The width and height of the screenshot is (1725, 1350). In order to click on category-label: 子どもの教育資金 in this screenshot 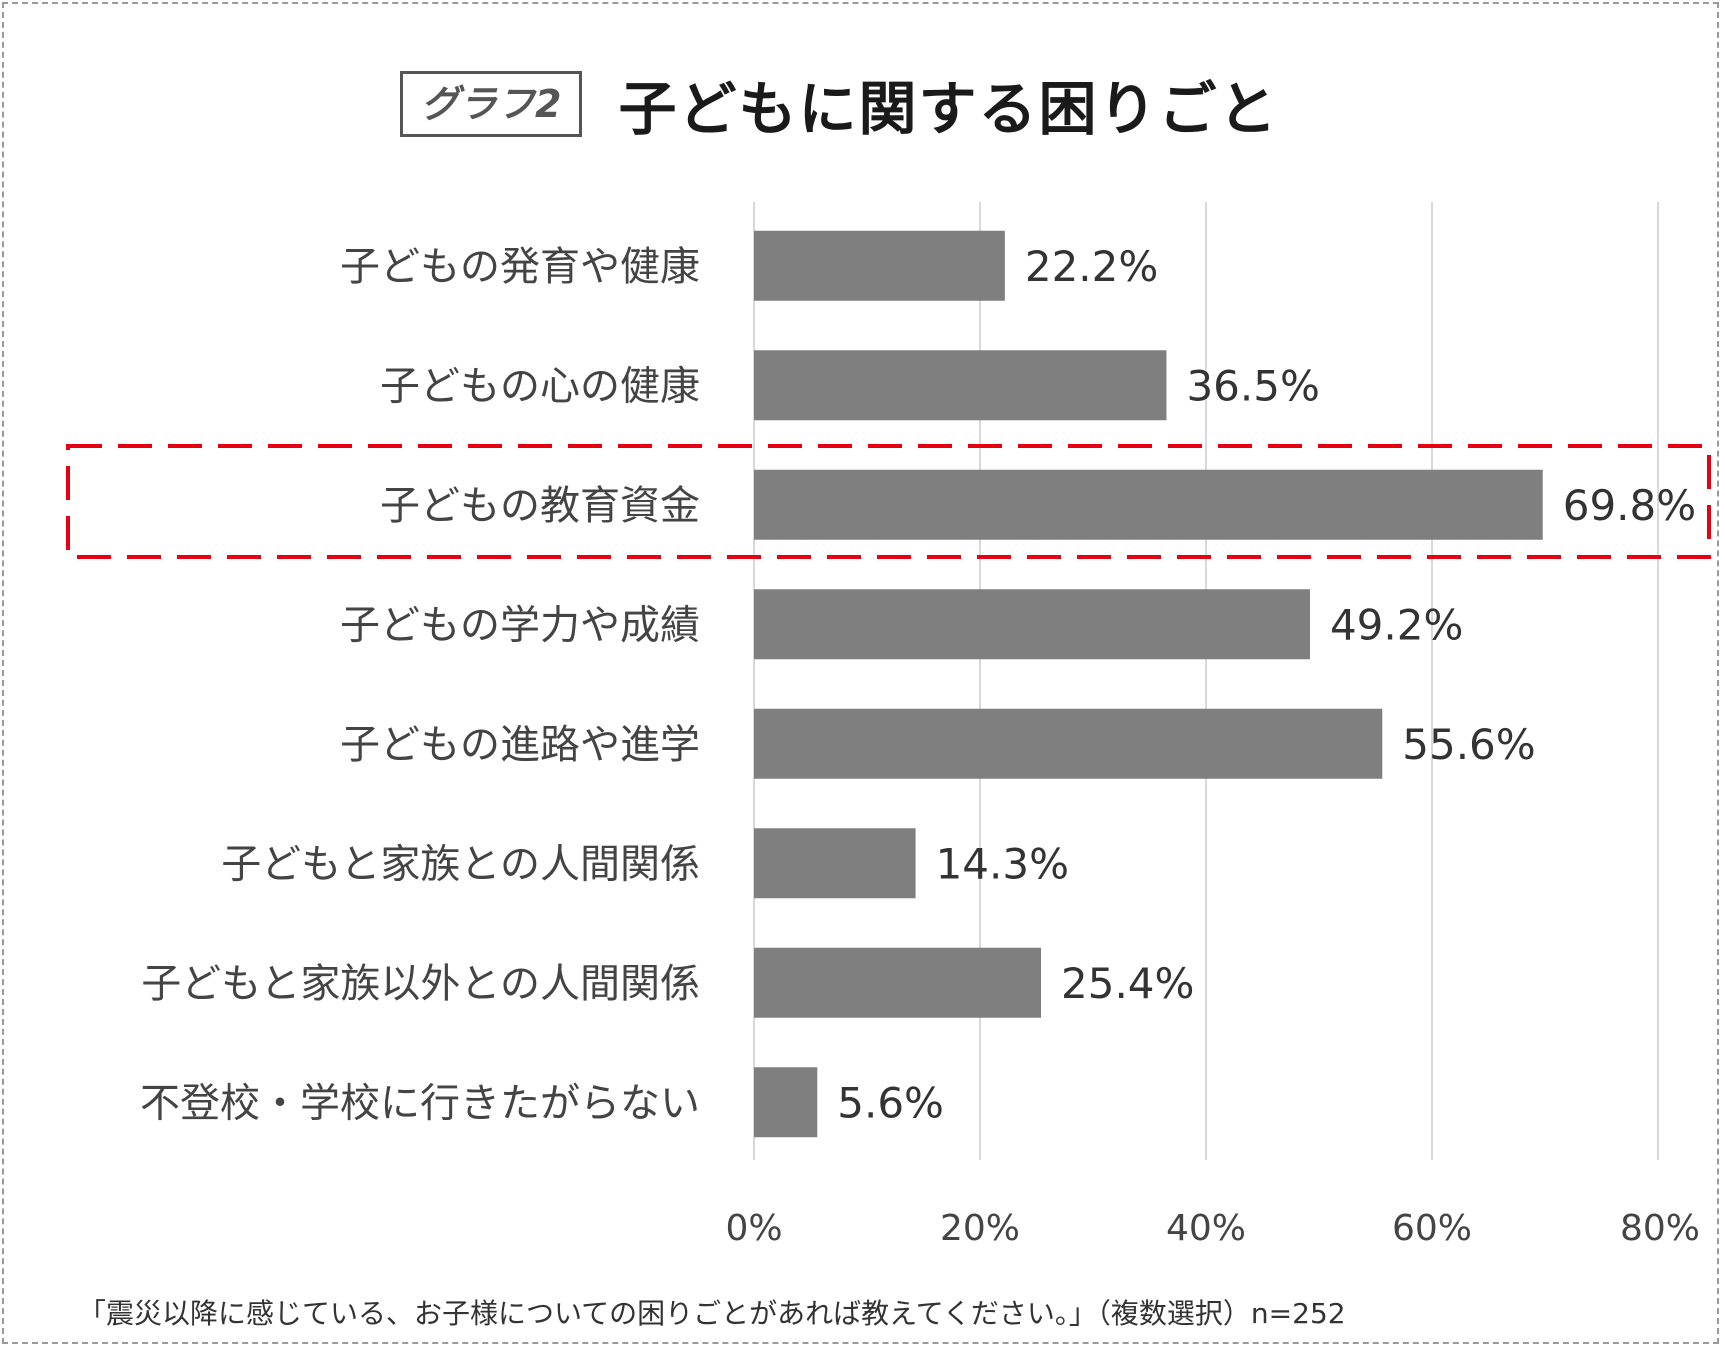, I will do `click(540, 506)`.